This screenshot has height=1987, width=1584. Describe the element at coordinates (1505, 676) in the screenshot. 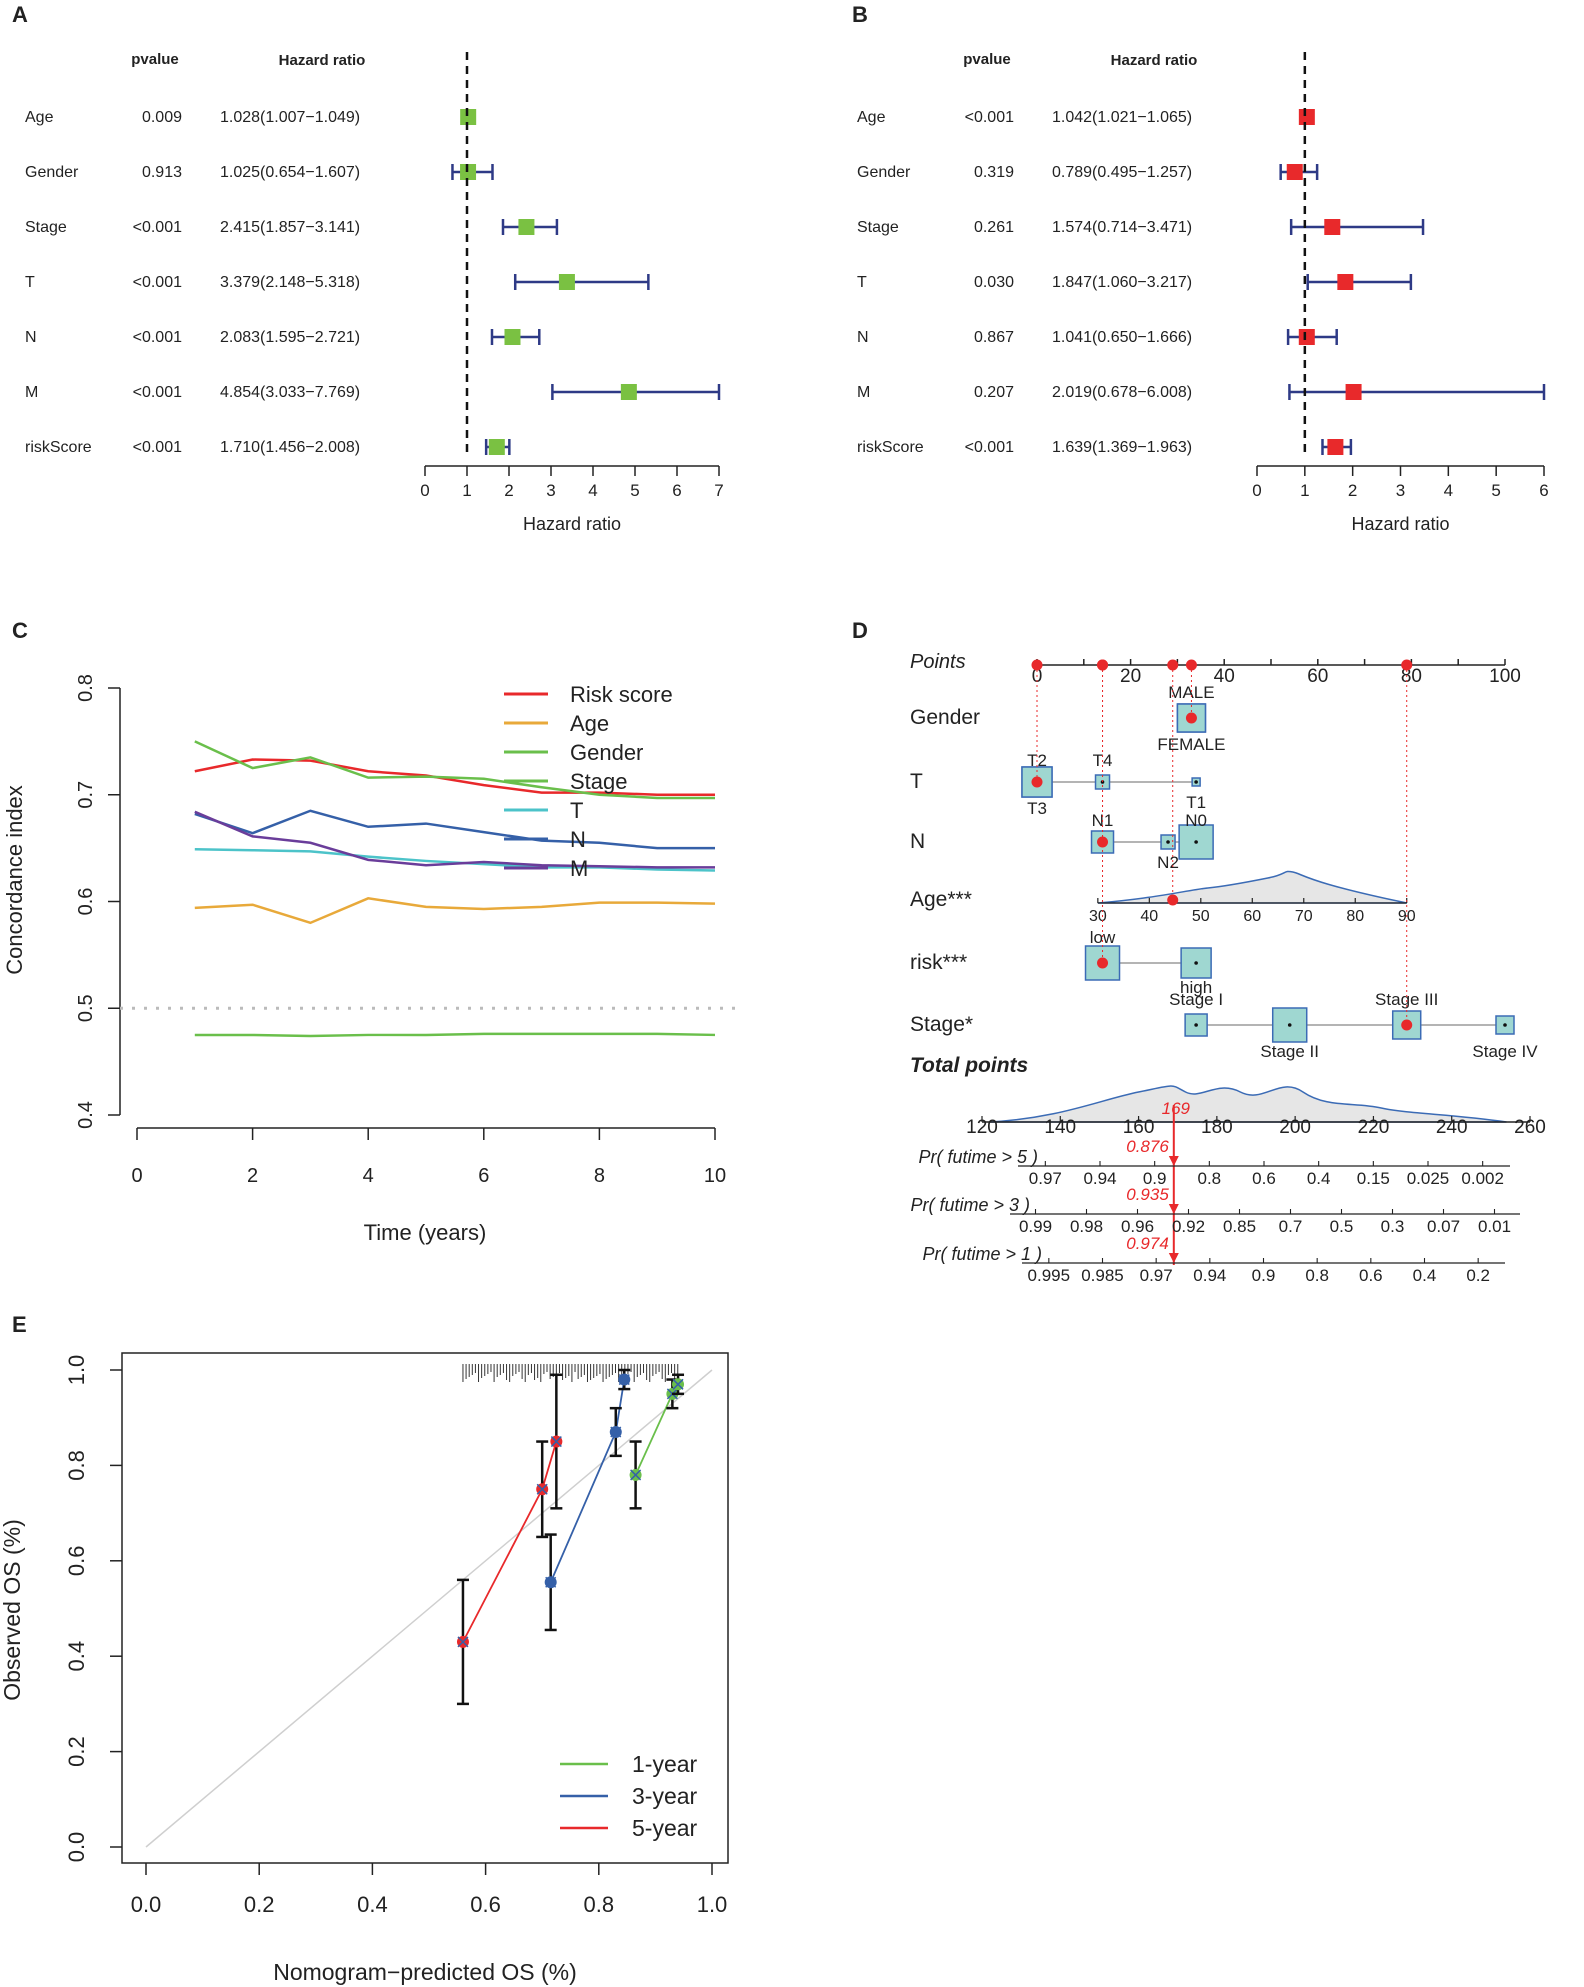

I see `nomo-points-tick-label: 100` at that location.